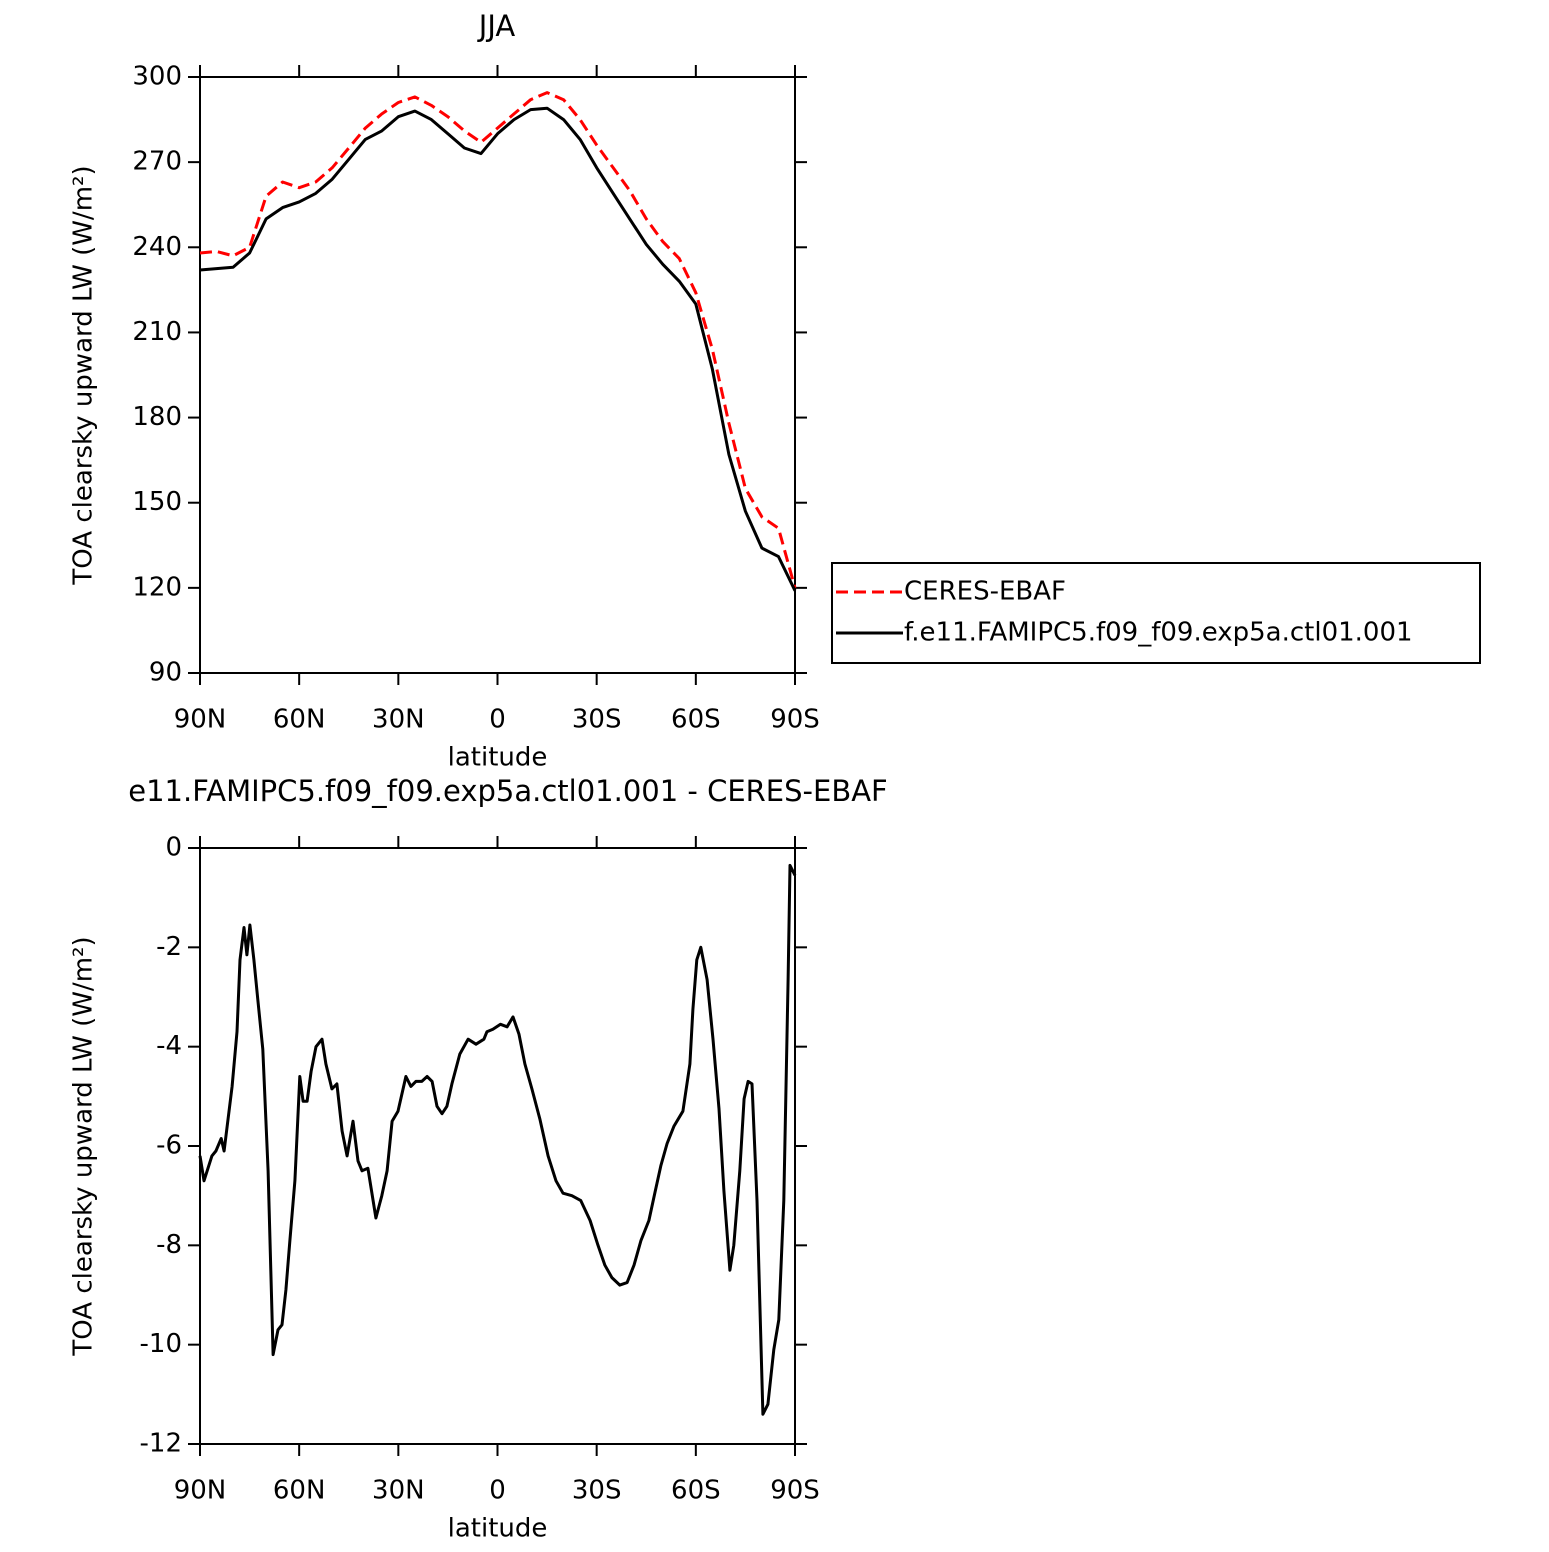 This screenshot has width=1549, height=1552. I want to click on y-tick-label: 300, so click(157, 77).